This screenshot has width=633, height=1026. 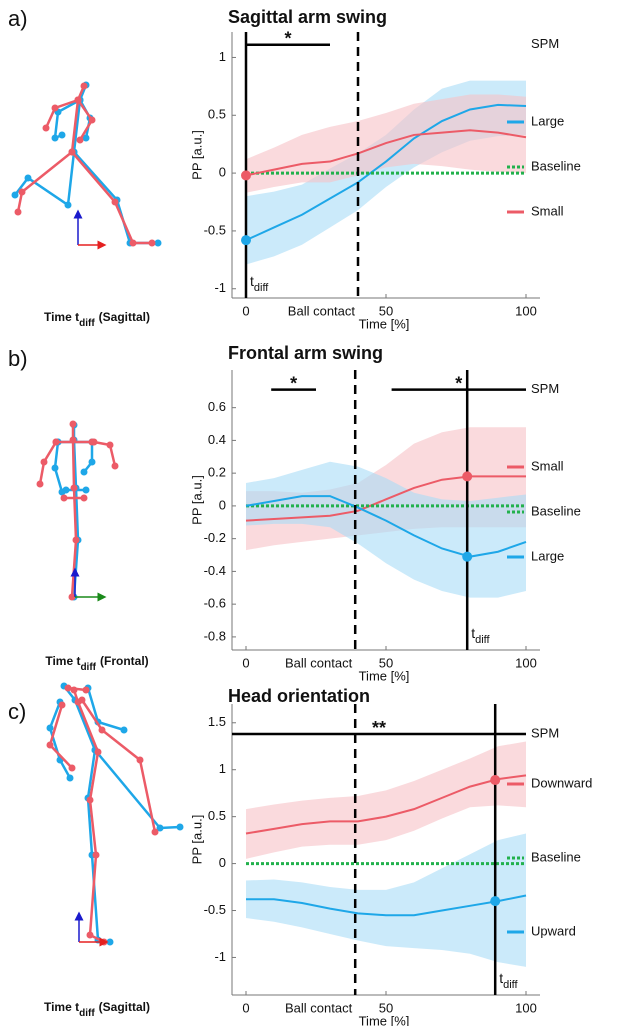 What do you see at coordinates (215, 537) in the screenshot?
I see `y-tick-label: -0.2` at bounding box center [215, 537].